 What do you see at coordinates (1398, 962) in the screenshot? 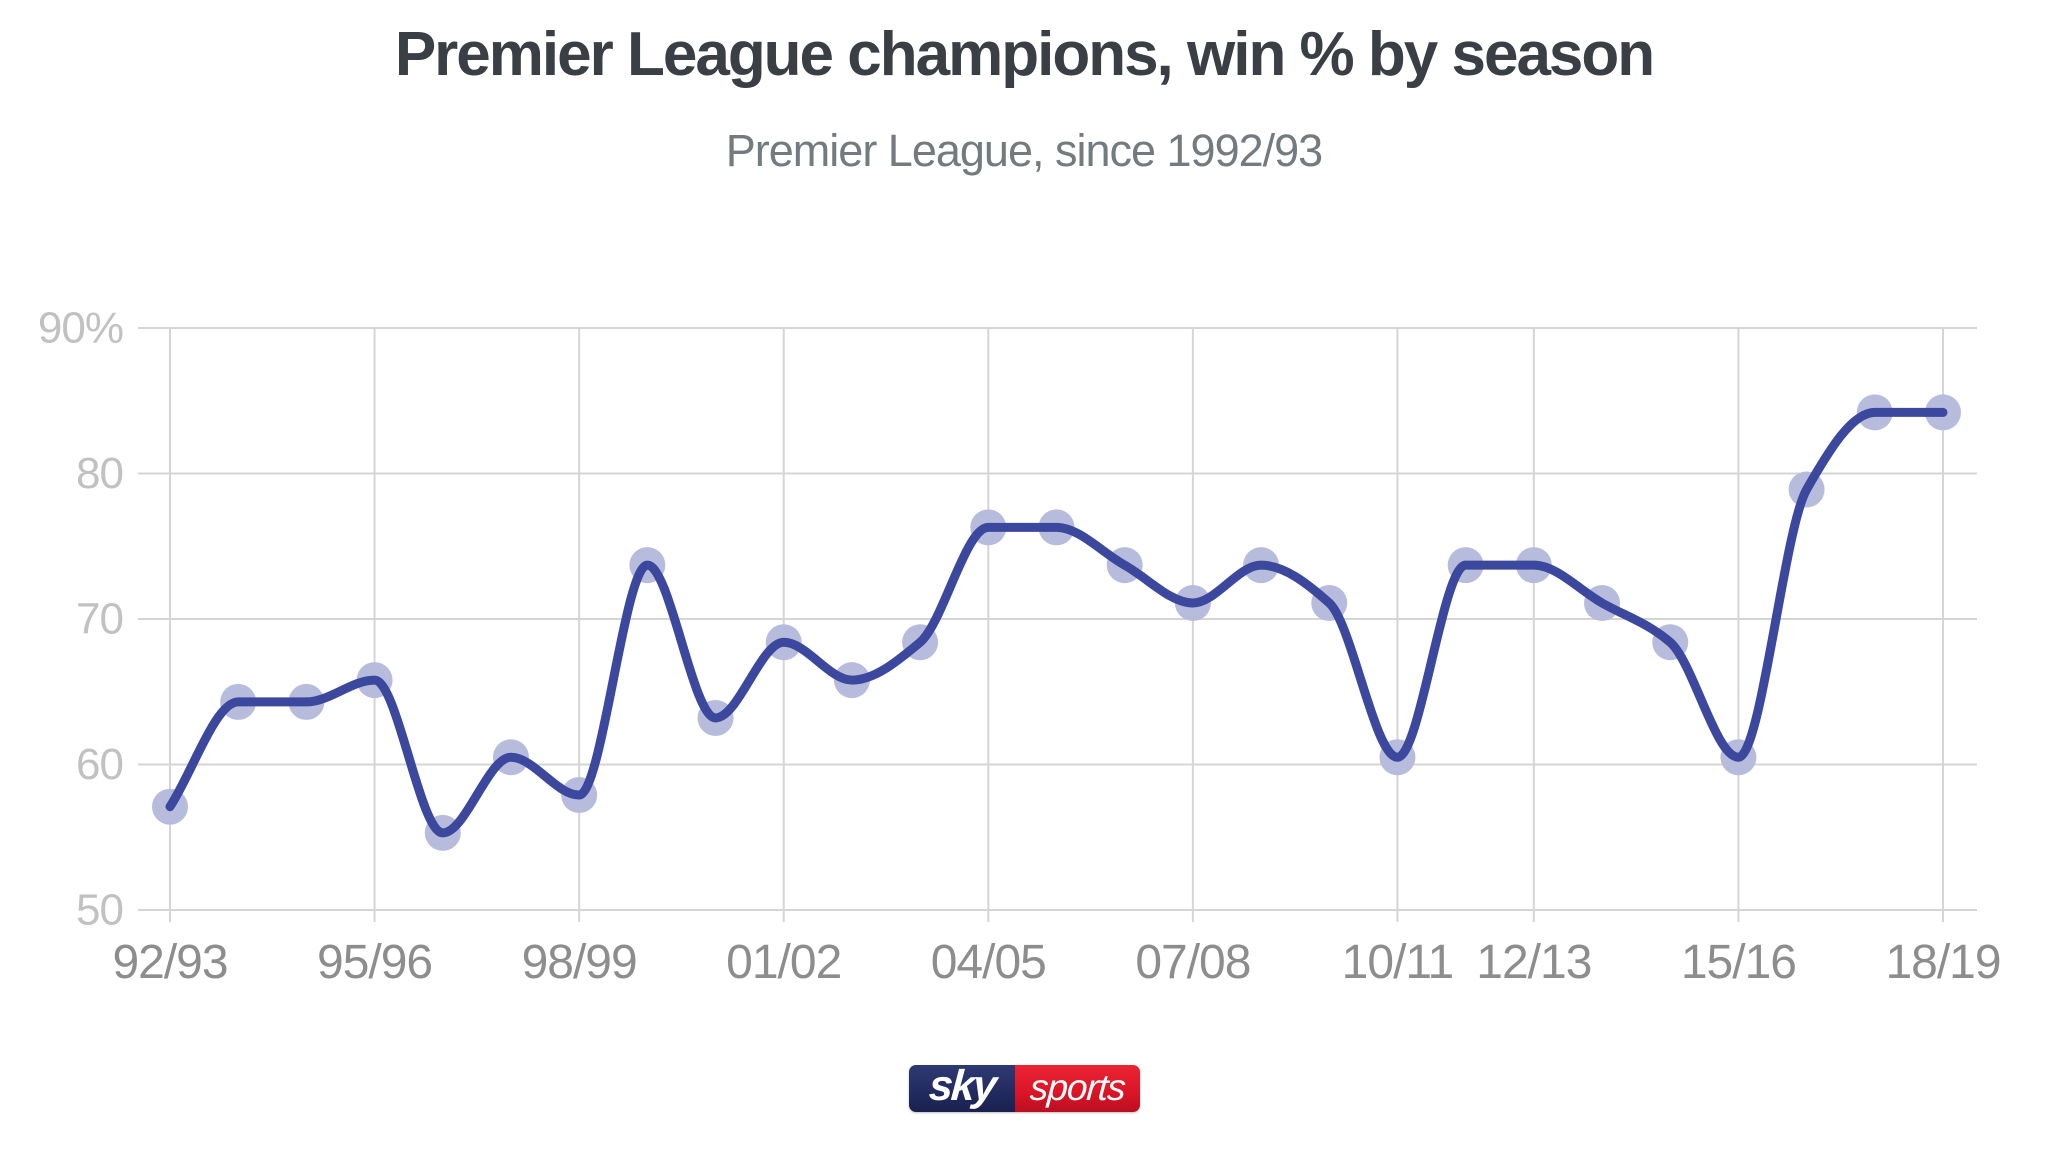
I see `x-tick-label: 10/11` at bounding box center [1398, 962].